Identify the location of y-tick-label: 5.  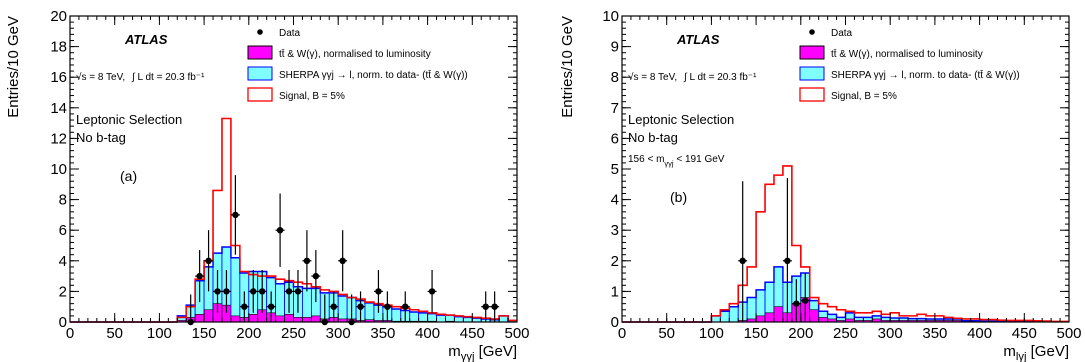
(615, 169).